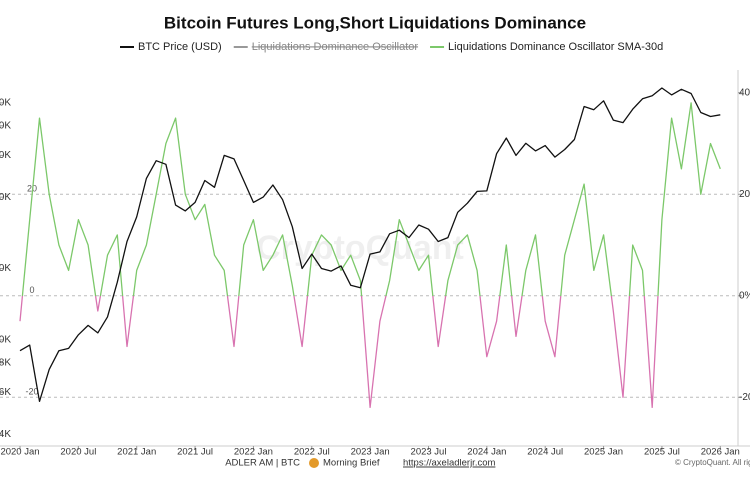  Describe the element at coordinates (19, 452) in the screenshot. I see `x-tick-label: 2020 Jan` at that location.